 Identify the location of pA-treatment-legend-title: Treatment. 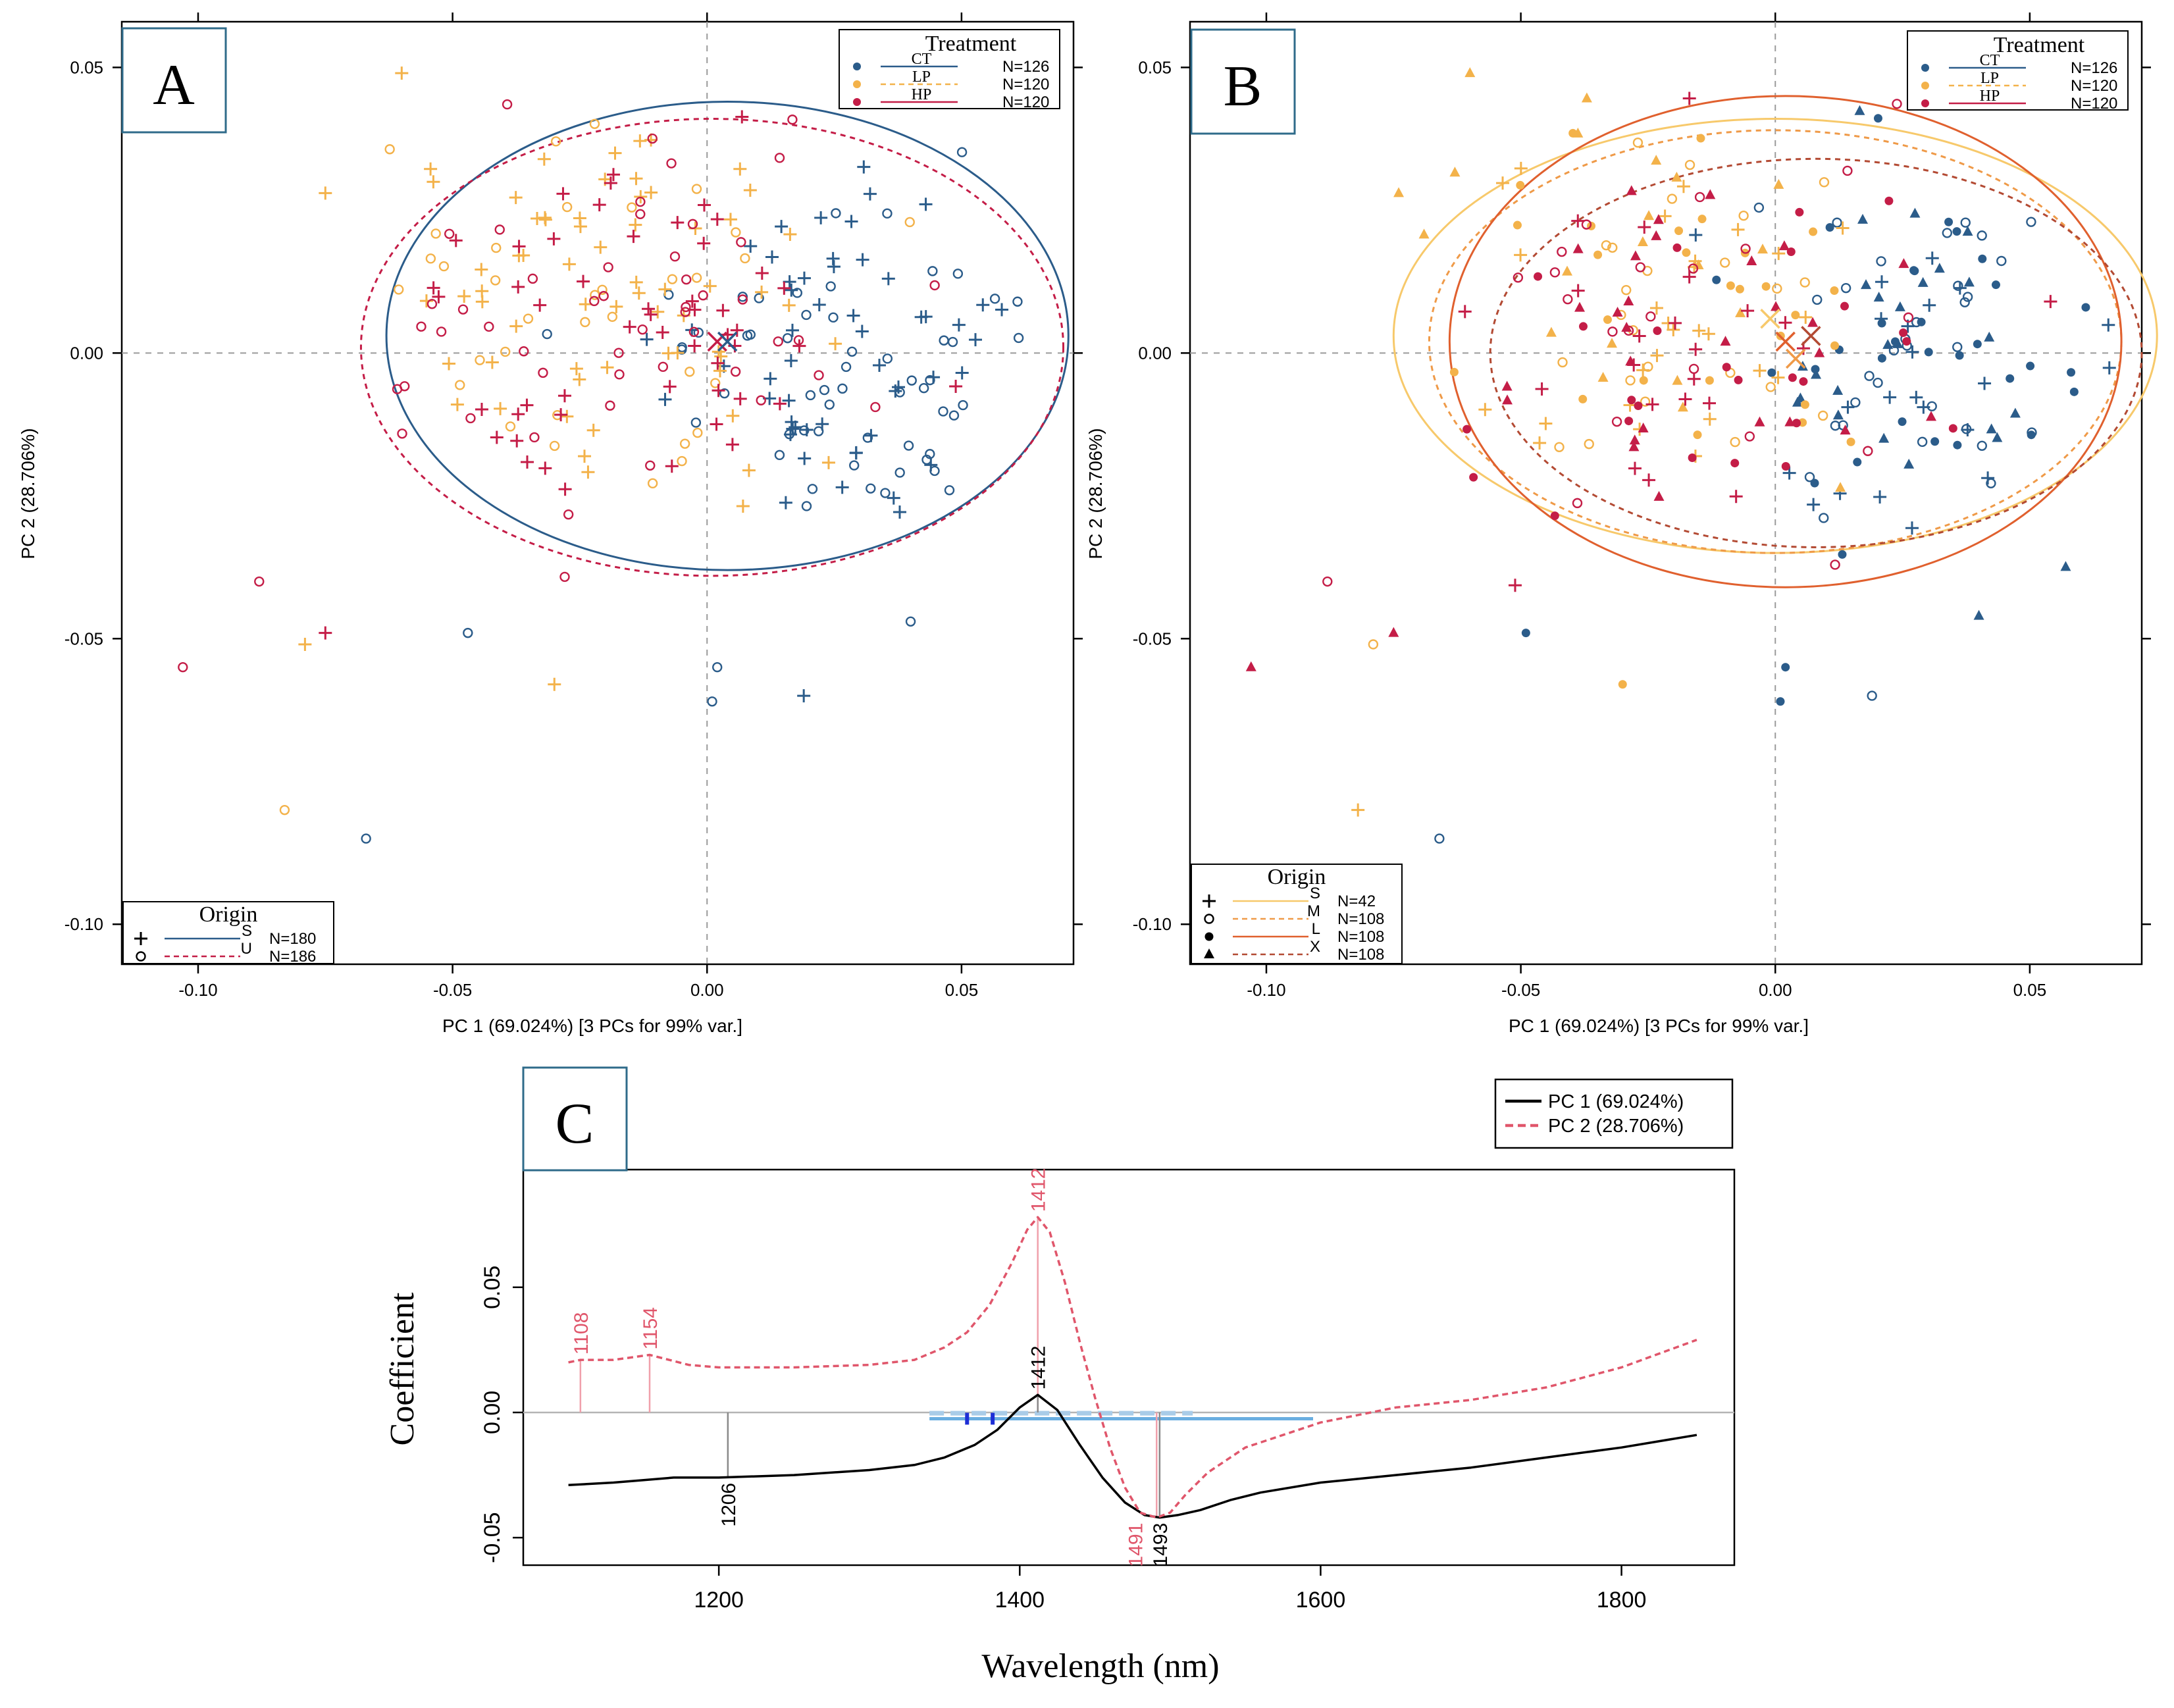
(971, 44).